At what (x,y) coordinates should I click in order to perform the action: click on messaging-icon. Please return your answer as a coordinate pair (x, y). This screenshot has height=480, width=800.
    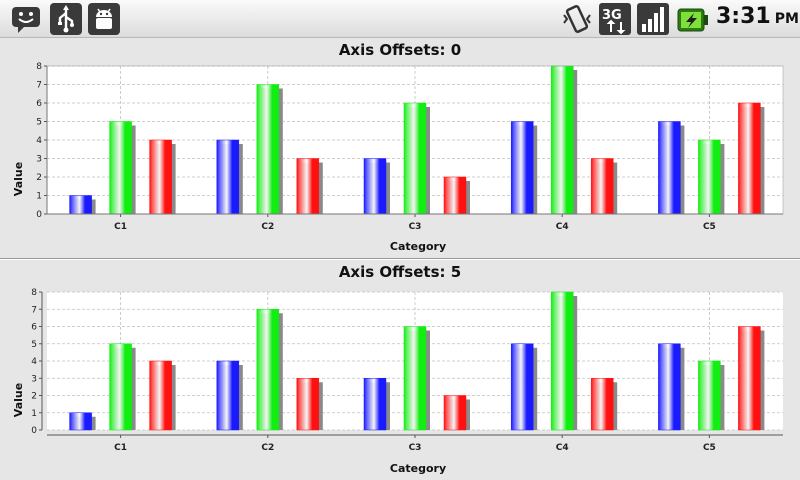
    Looking at the image, I should click on (26, 19).